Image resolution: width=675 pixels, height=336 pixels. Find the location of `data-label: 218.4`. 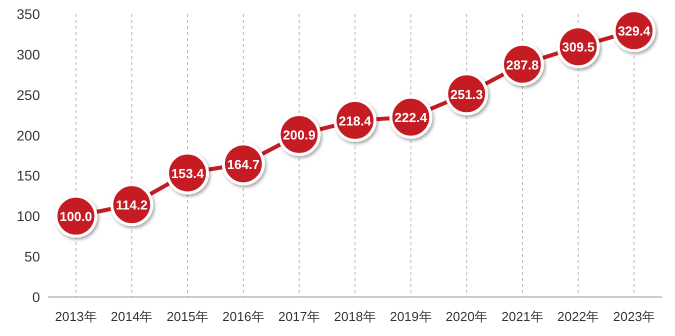

data-label: 218.4 is located at coordinates (355, 120).